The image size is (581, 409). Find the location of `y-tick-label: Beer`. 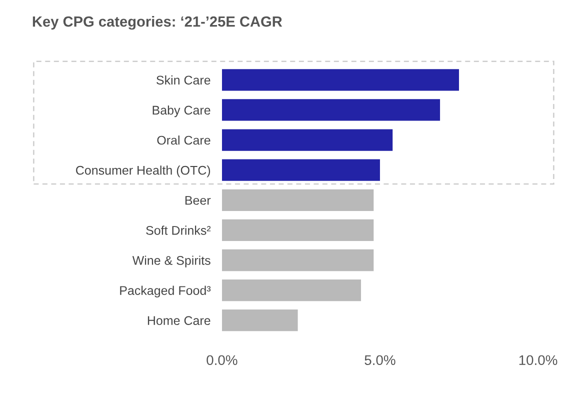

y-tick-label: Beer is located at coordinates (198, 200).